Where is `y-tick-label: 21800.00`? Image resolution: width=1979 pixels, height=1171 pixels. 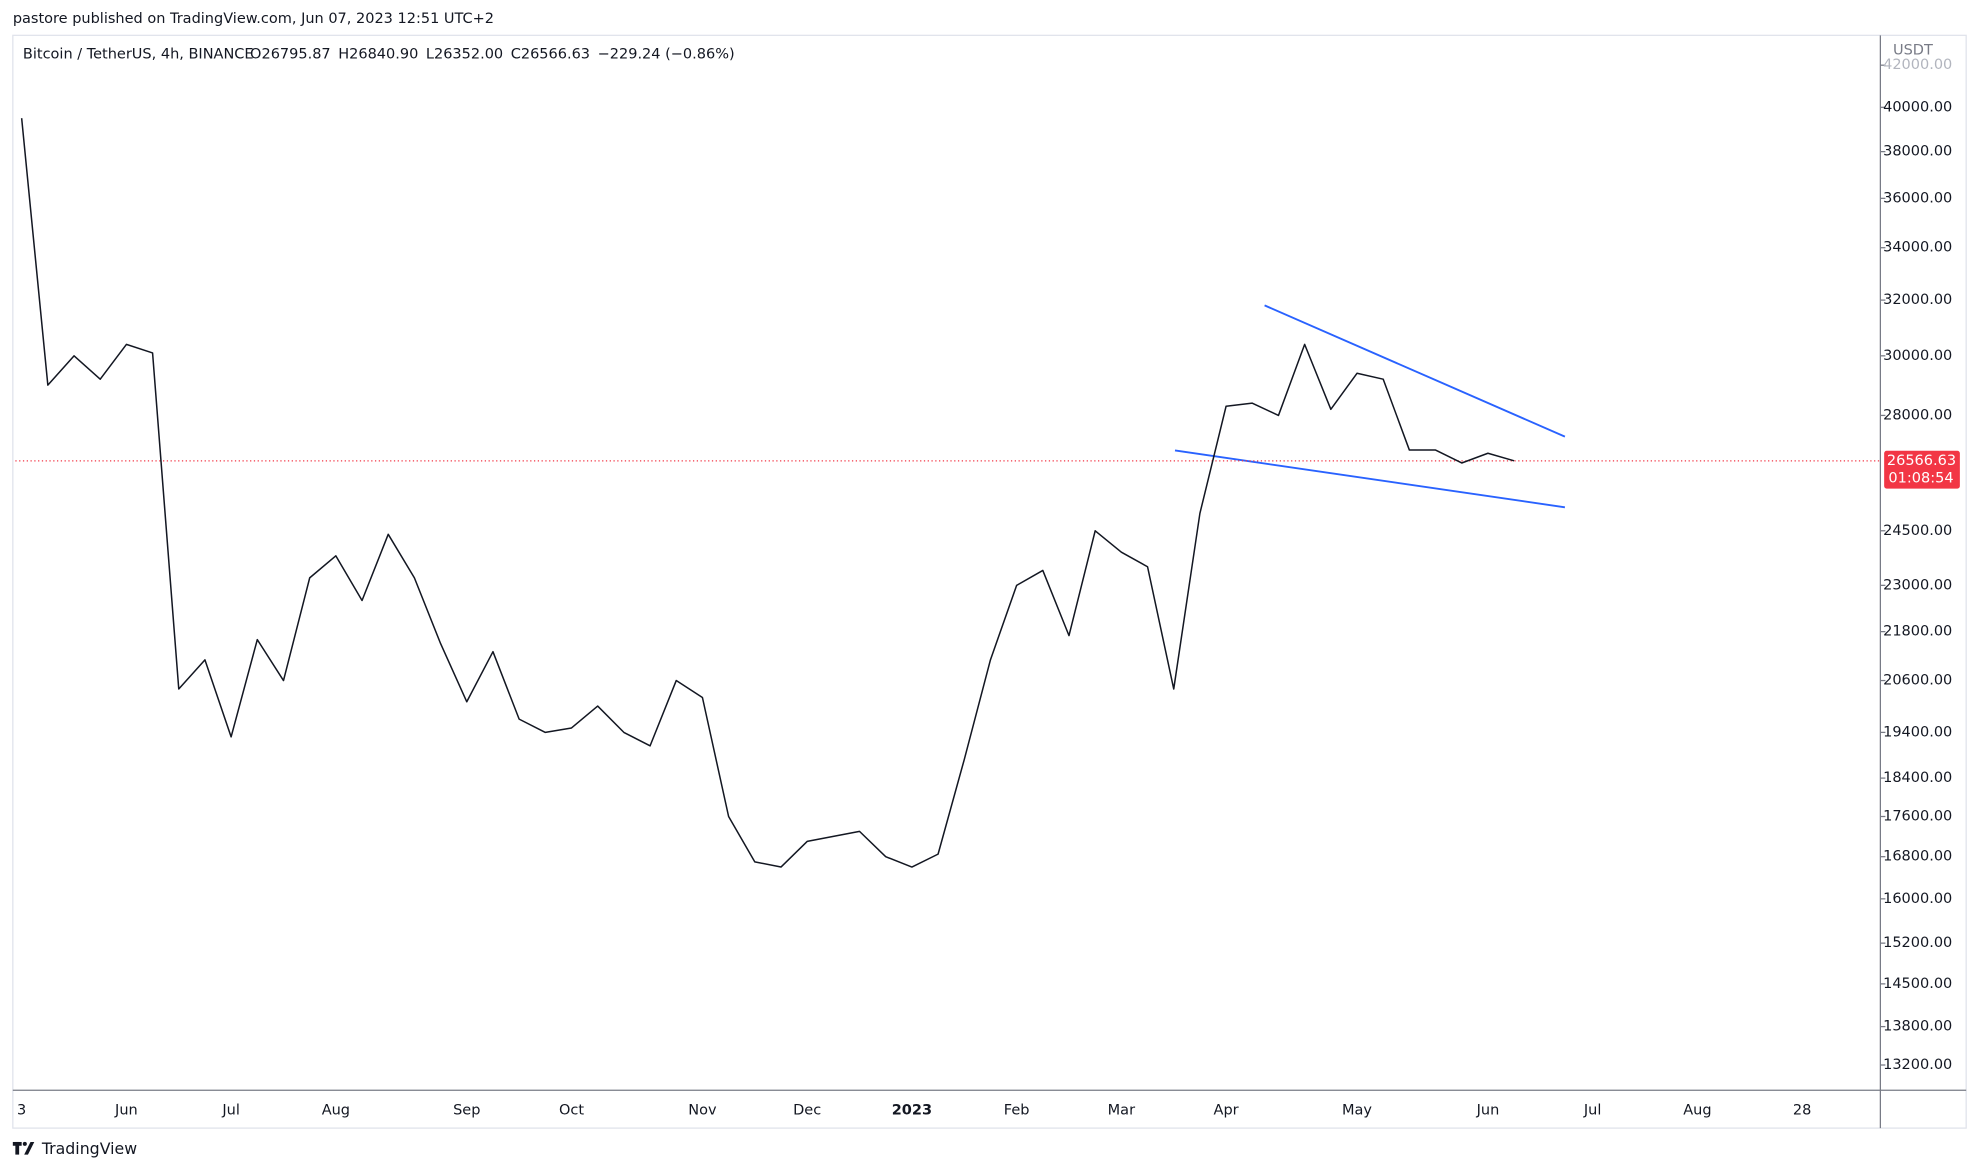 y-tick-label: 21800.00 is located at coordinates (1917, 632).